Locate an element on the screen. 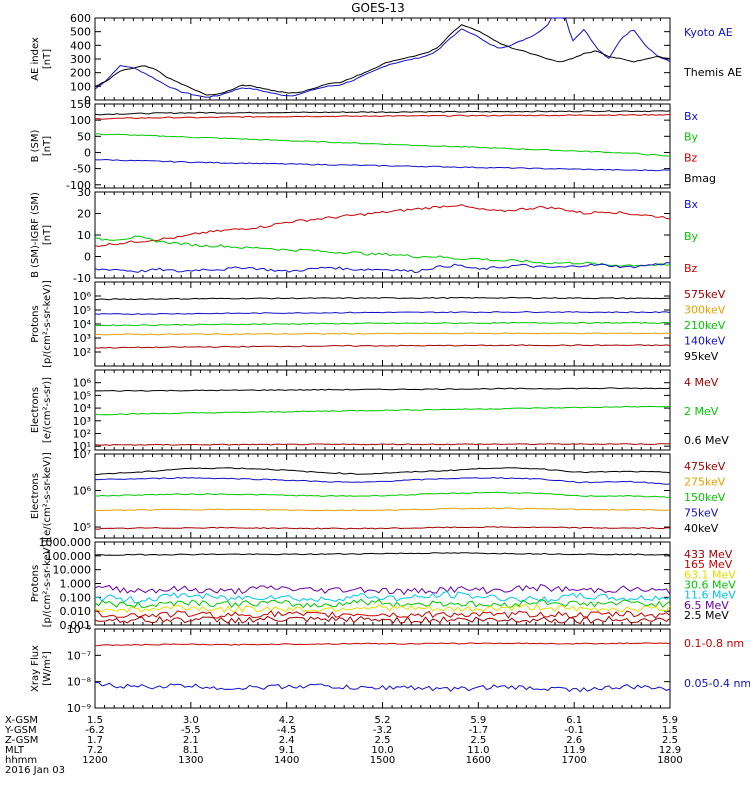 This screenshot has height=800, width=750. legend-label: Kyoto AE is located at coordinates (708, 32).